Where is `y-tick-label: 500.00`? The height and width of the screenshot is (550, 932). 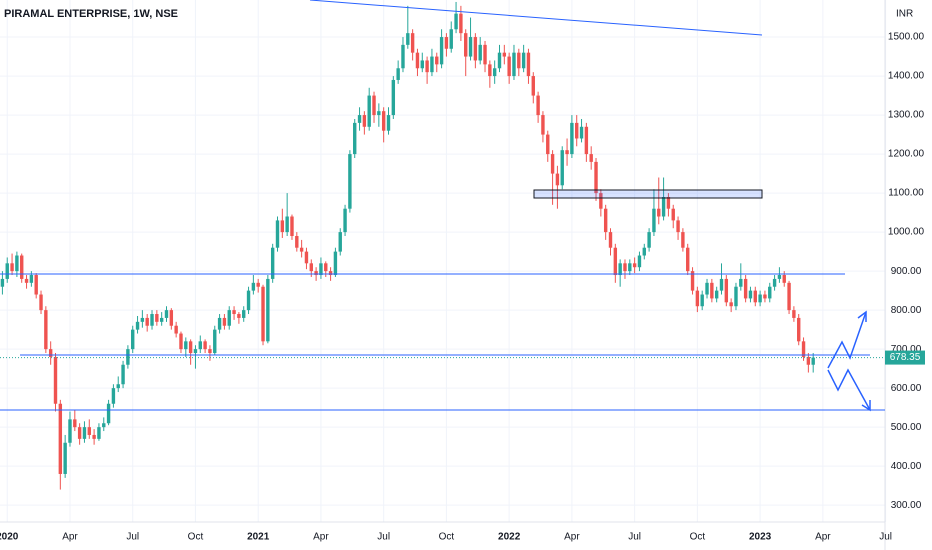
y-tick-label: 500.00 is located at coordinates (906, 427).